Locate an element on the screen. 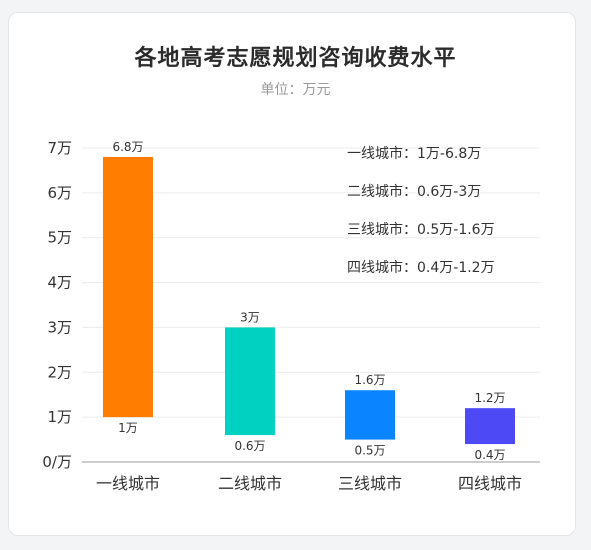  bar-low-label: 1万 is located at coordinates (128, 428).